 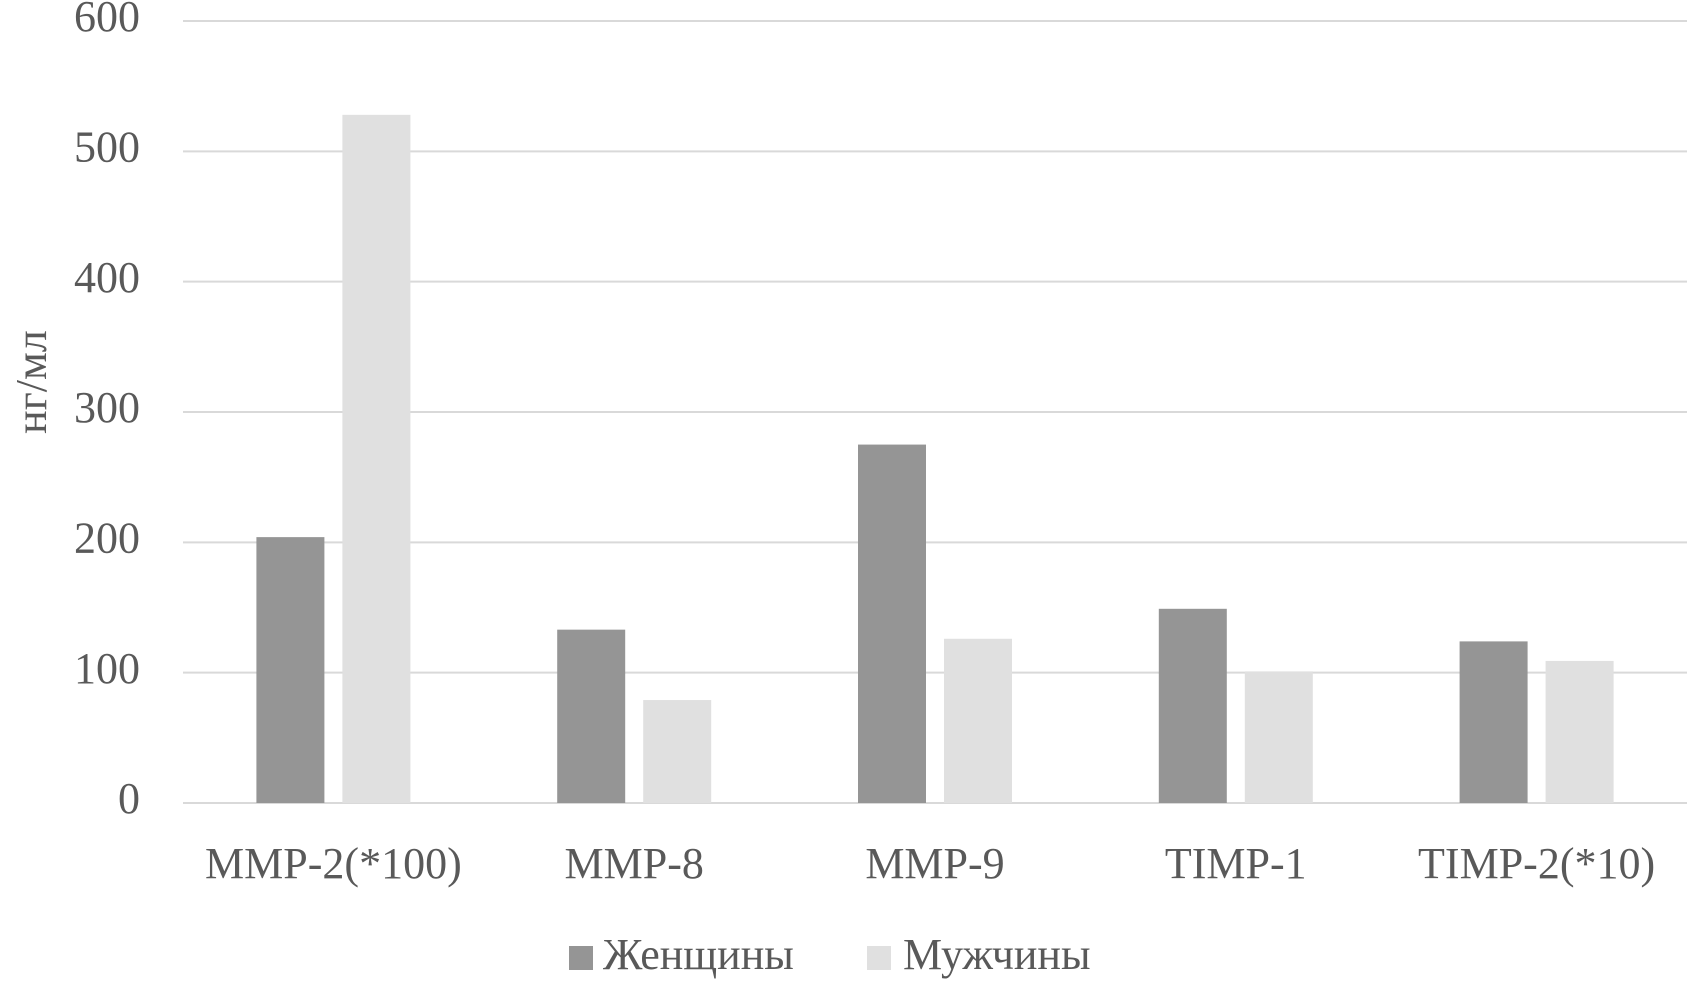 I want to click on x-tick-label: MMP-9, so click(x=934, y=863).